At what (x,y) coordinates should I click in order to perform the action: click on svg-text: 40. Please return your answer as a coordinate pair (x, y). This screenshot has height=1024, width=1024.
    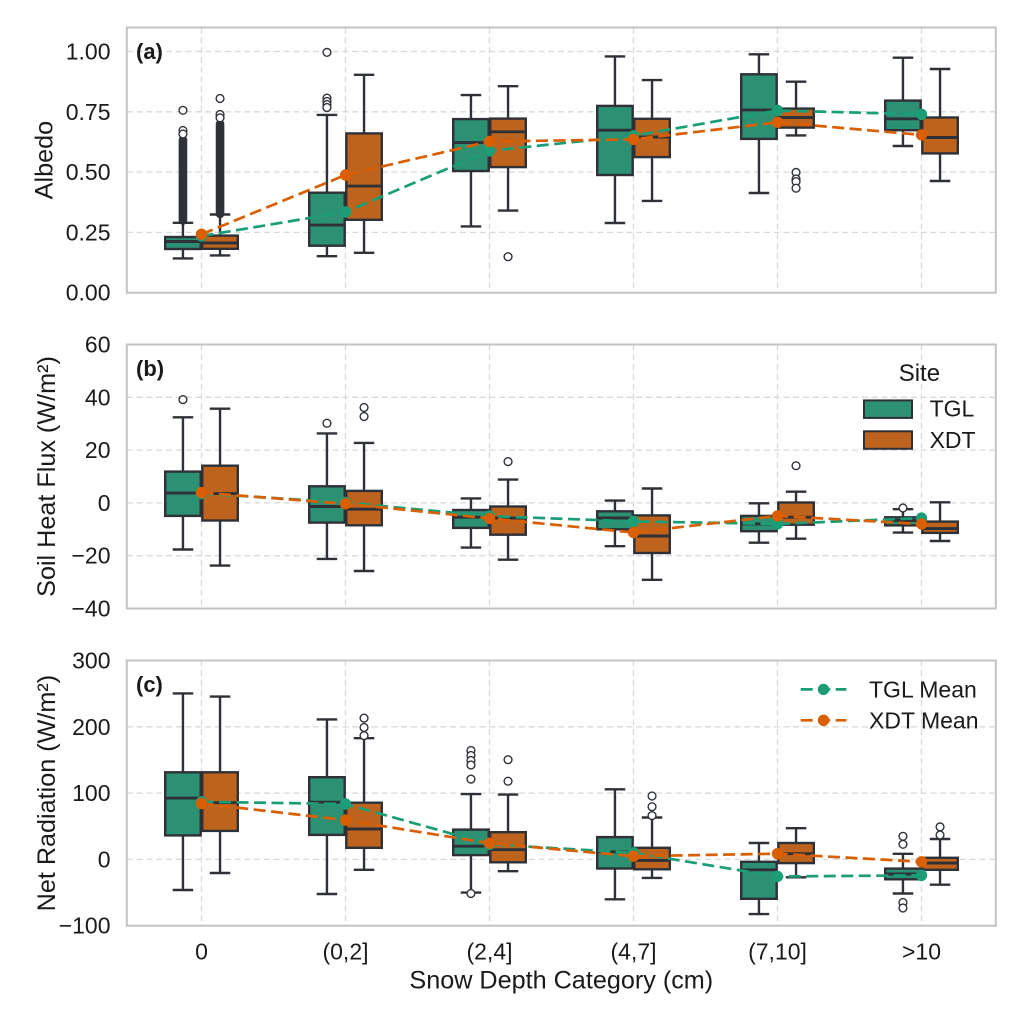
    Looking at the image, I should click on (98, 397).